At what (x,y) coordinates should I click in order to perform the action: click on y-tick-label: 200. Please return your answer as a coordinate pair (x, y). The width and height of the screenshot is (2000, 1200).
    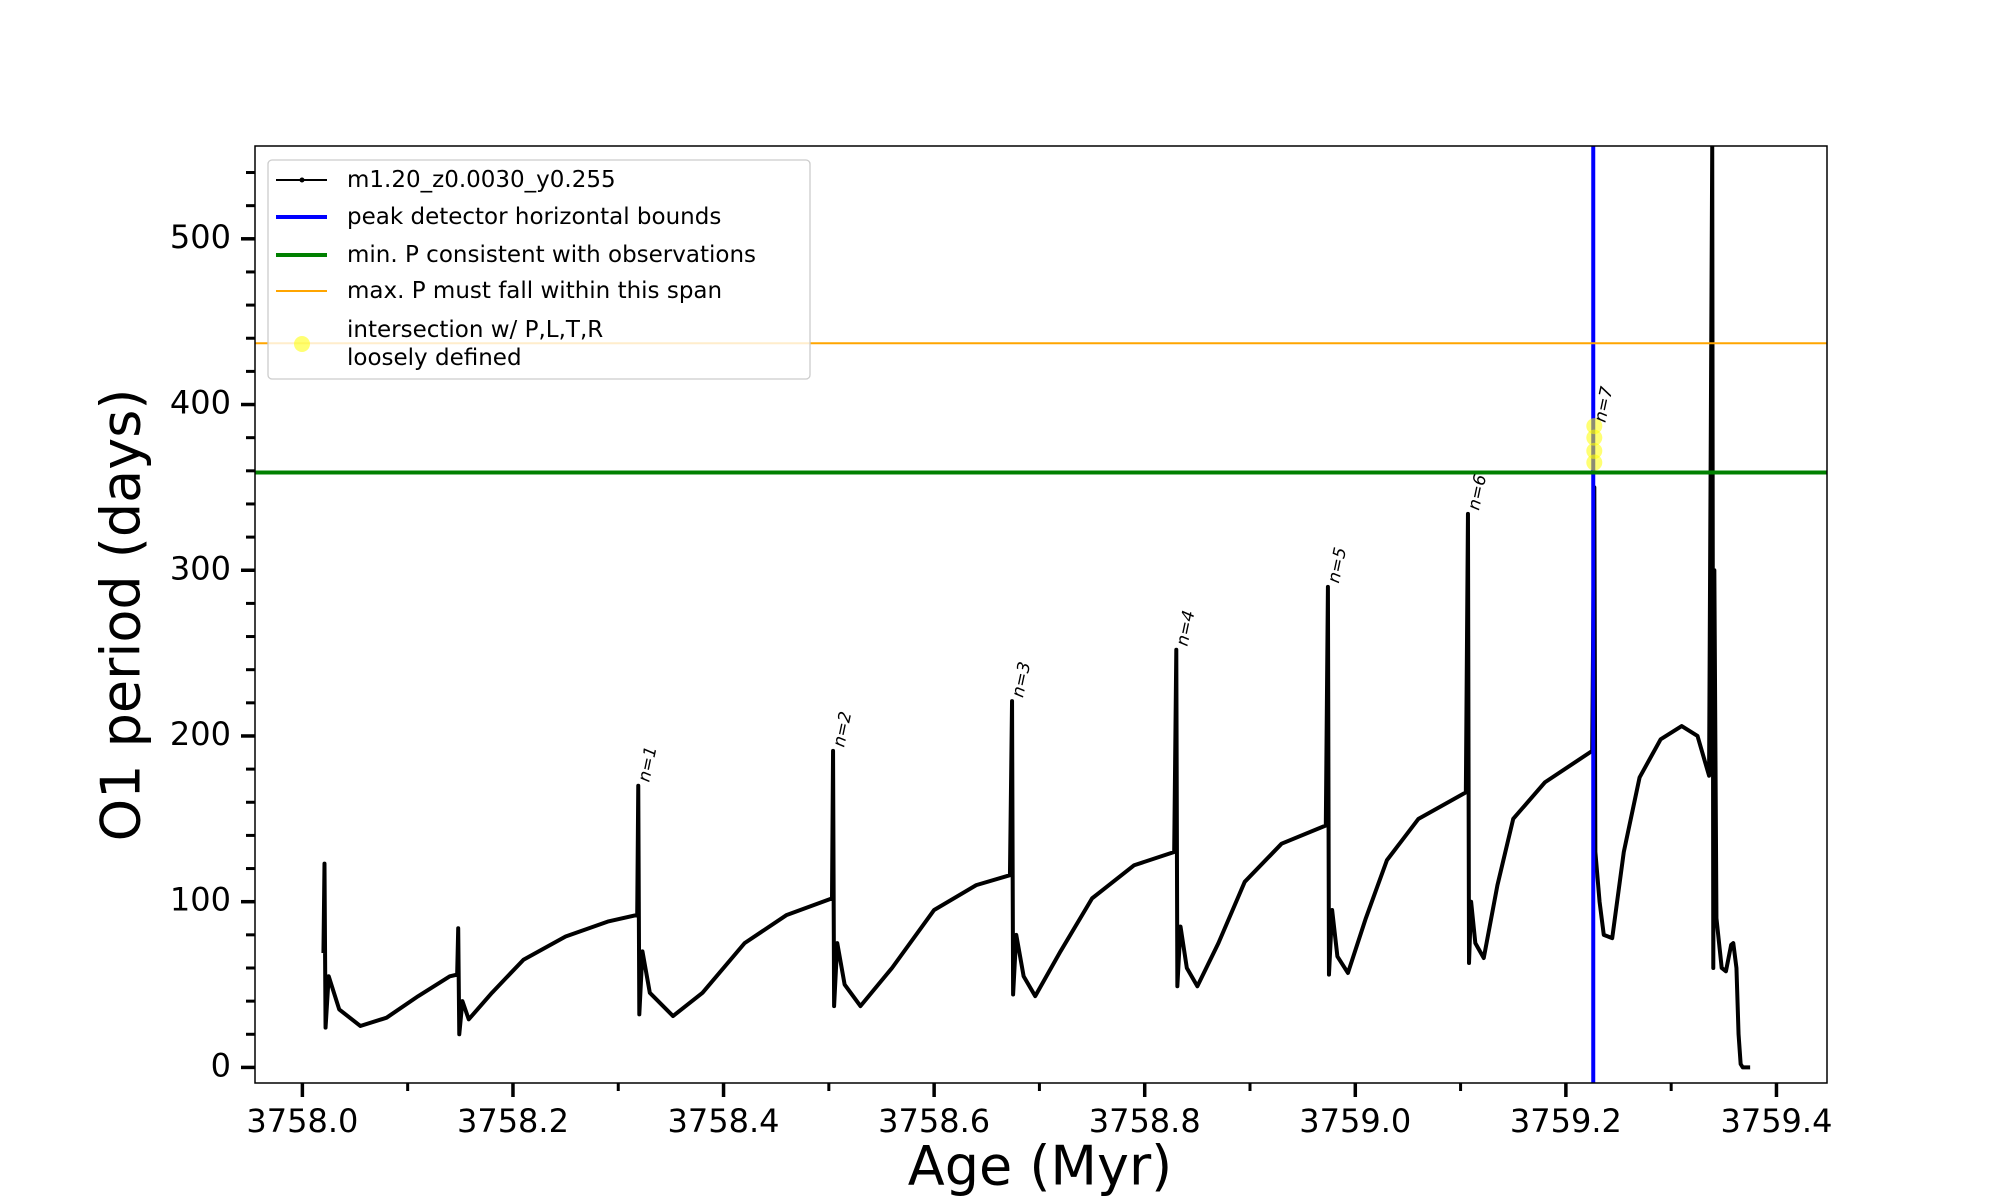
    Looking at the image, I should click on (200, 734).